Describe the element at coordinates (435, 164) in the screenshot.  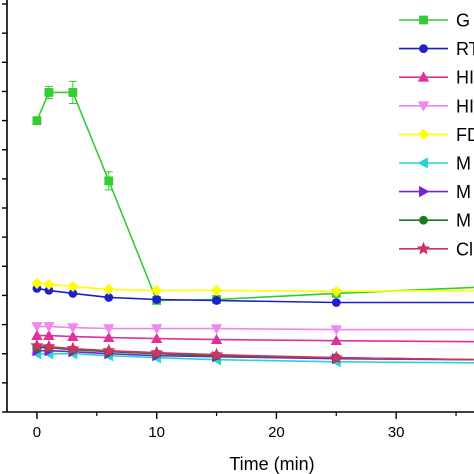
I see `legend-item-5: M` at that location.